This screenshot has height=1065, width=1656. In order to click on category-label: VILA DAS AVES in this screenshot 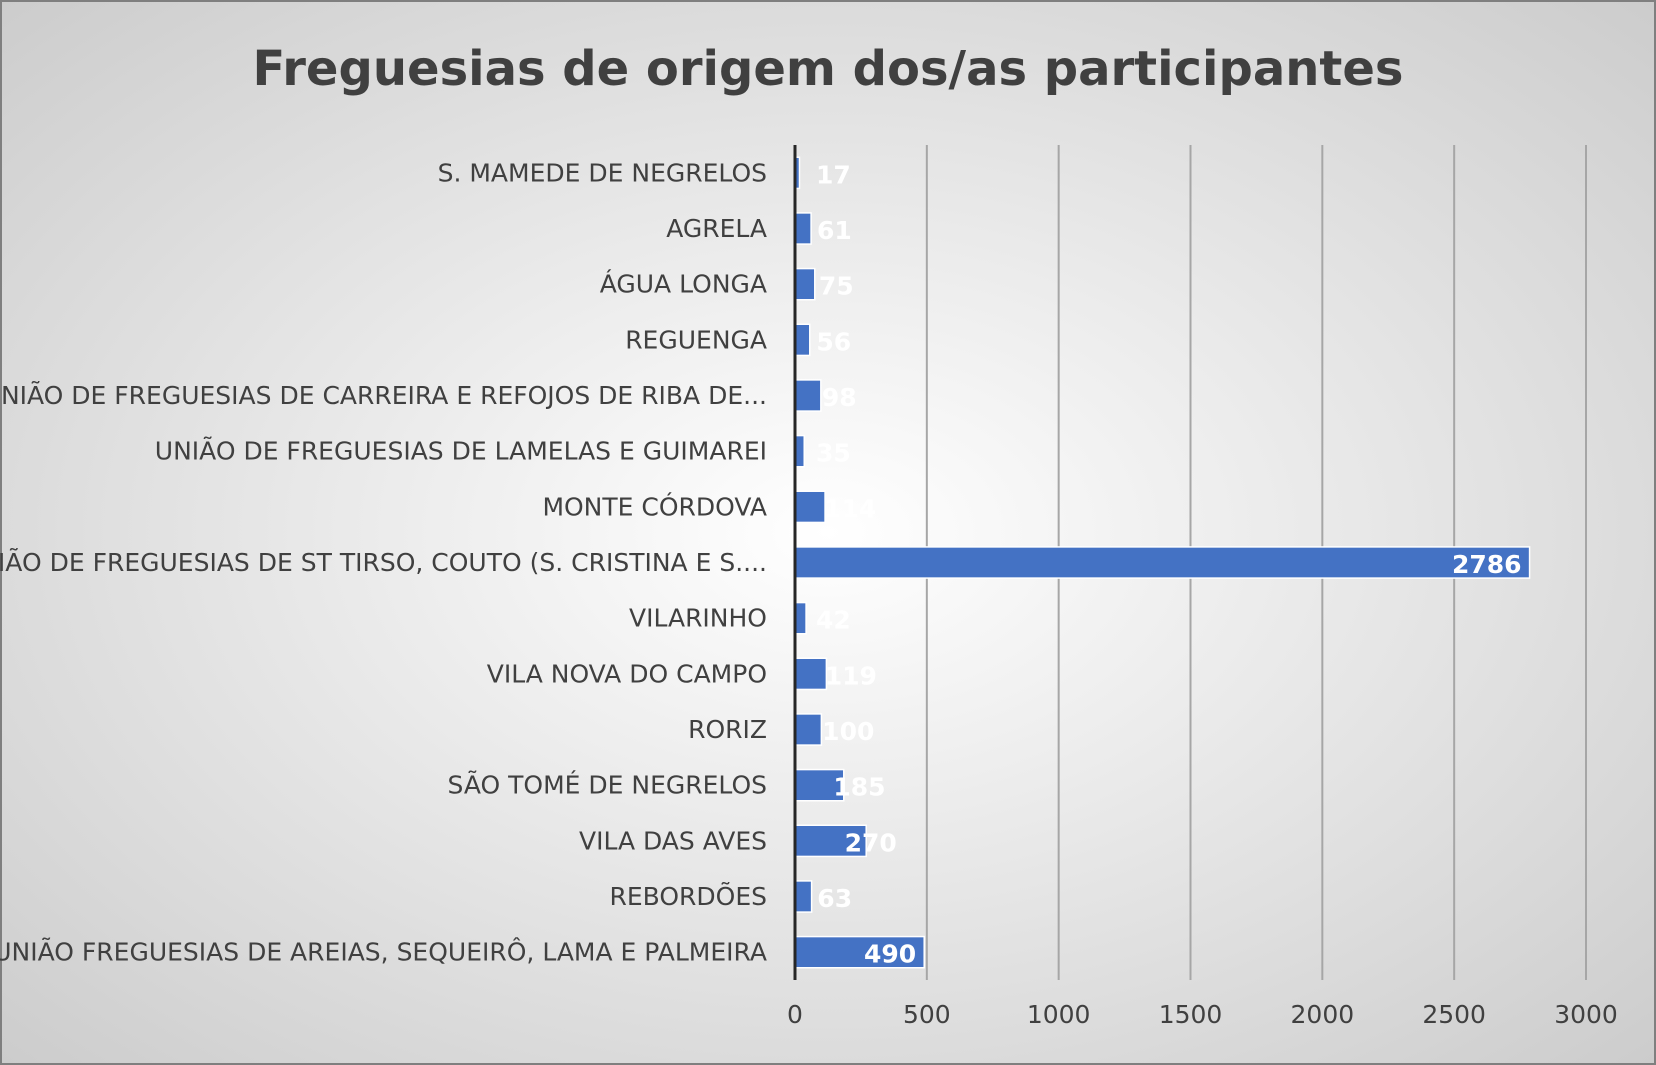, I will do `click(673, 840)`.